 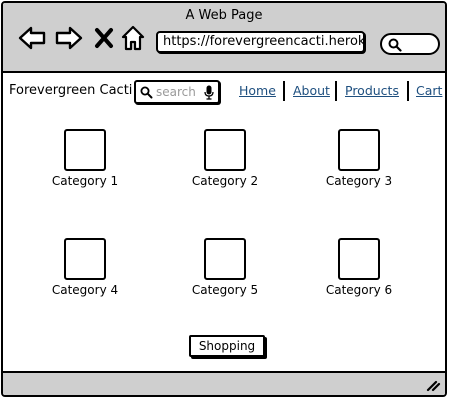 I want to click on home-button, so click(x=133, y=38).